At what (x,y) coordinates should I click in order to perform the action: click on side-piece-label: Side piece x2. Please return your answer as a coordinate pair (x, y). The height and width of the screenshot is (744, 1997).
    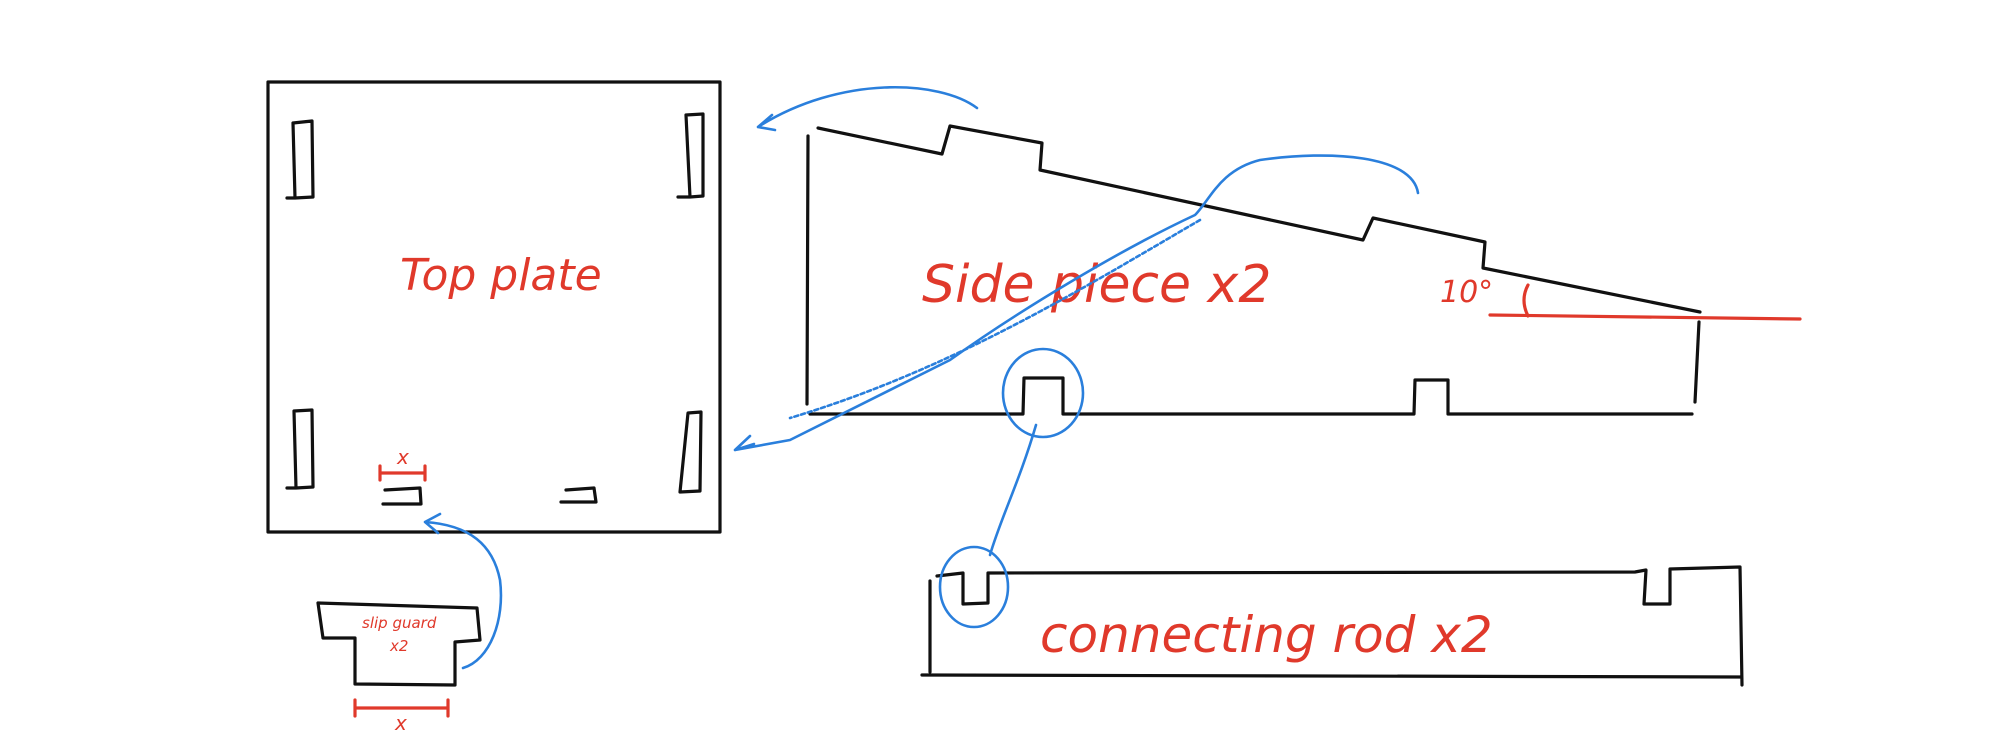
    Looking at the image, I should click on (1096, 285).